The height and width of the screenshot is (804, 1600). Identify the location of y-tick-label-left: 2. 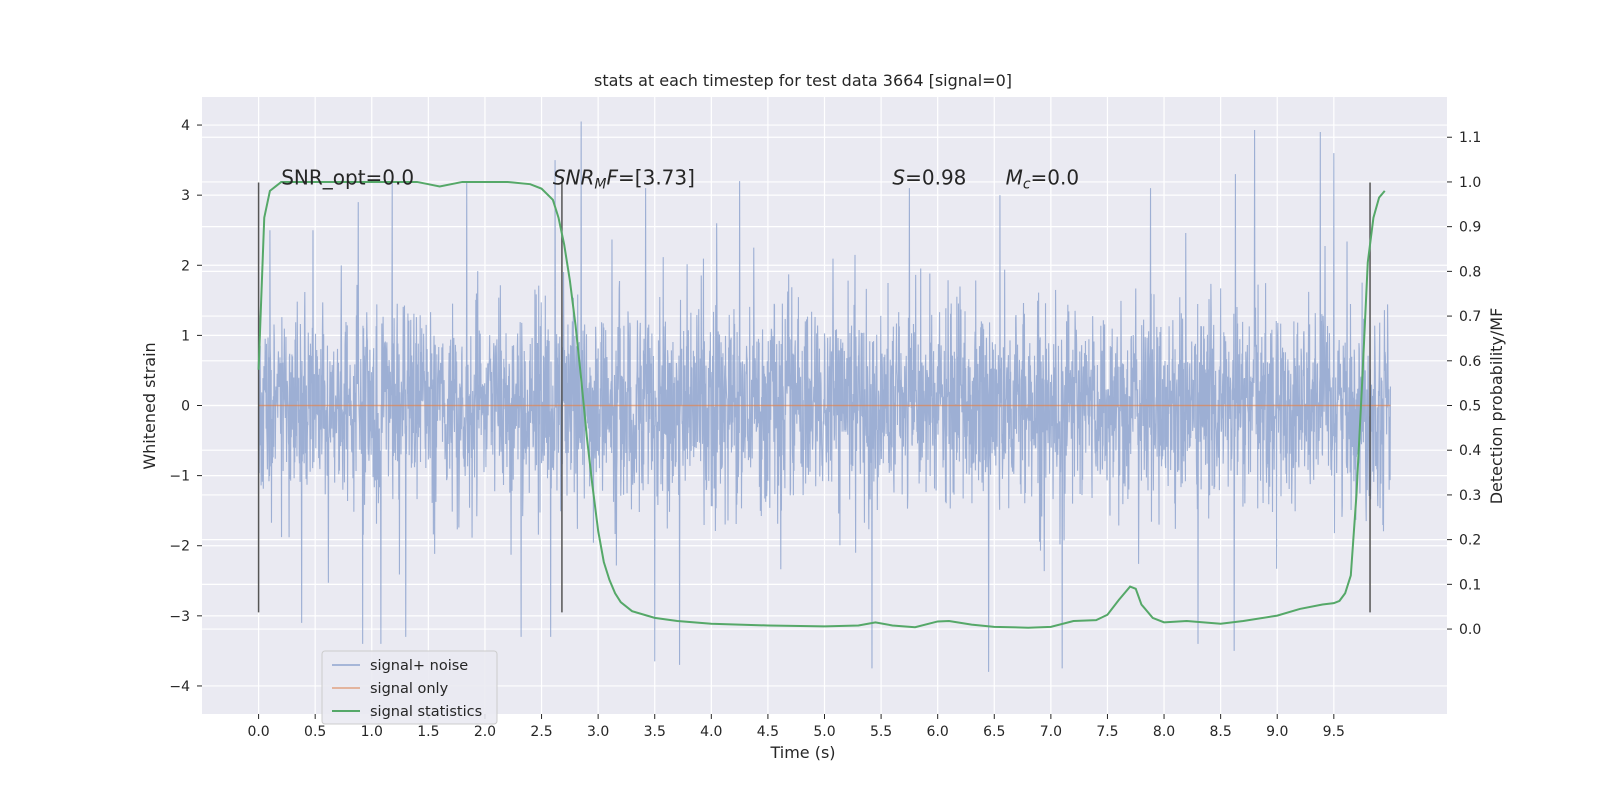
(185, 266).